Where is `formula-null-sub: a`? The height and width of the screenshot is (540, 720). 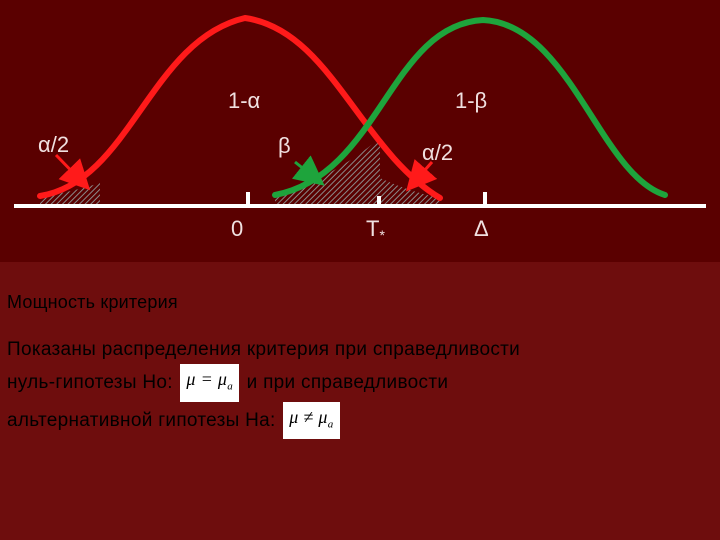 formula-null-sub: a is located at coordinates (230, 386).